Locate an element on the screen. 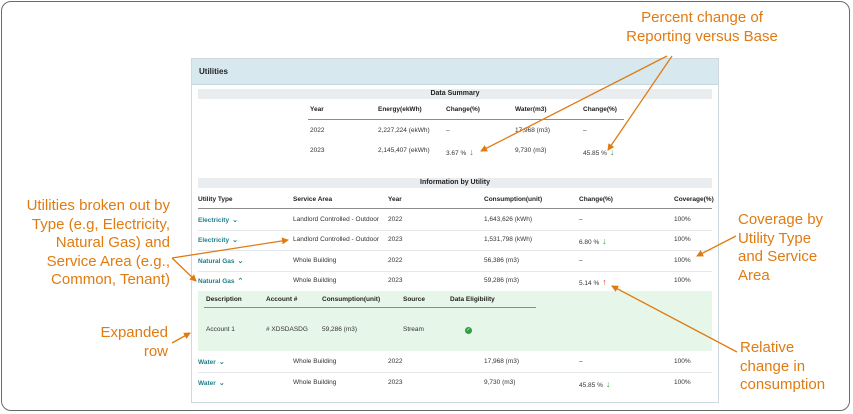  row-change: 6.80 % is located at coordinates (589, 242).